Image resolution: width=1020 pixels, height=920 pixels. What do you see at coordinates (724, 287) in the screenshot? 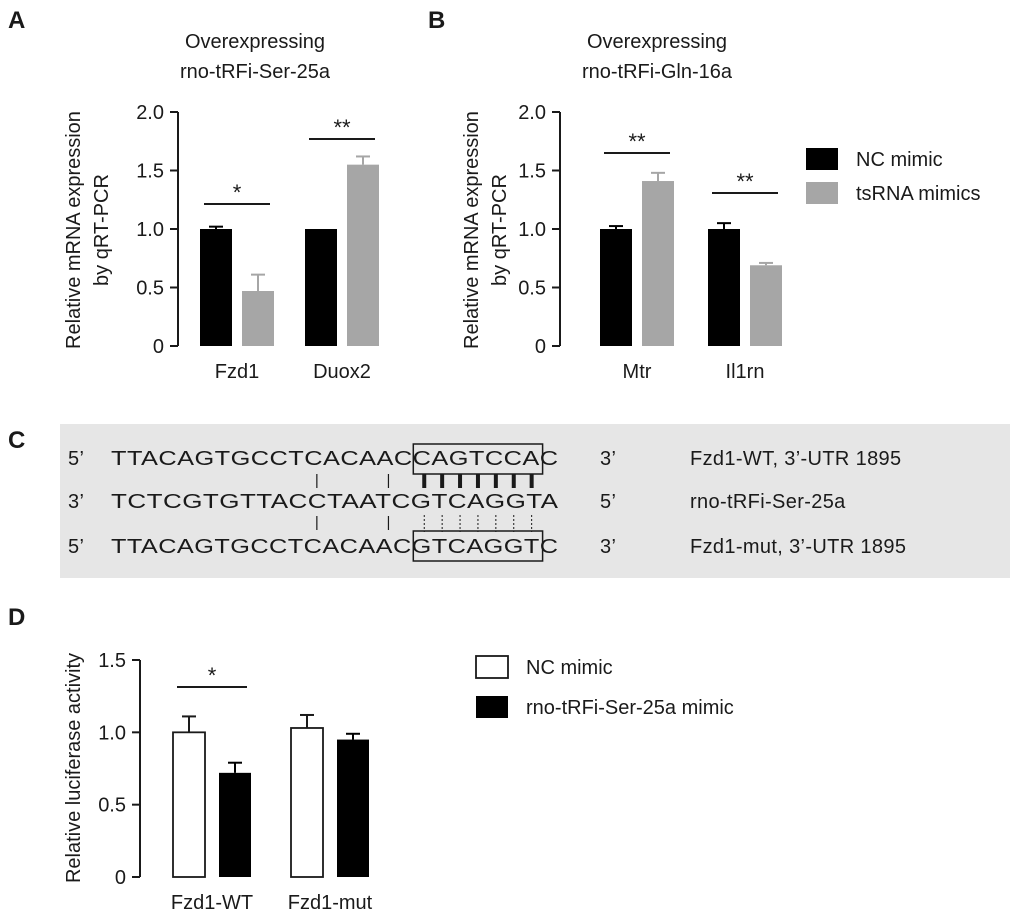
I see `chart-b-bar-il1rn-control` at bounding box center [724, 287].